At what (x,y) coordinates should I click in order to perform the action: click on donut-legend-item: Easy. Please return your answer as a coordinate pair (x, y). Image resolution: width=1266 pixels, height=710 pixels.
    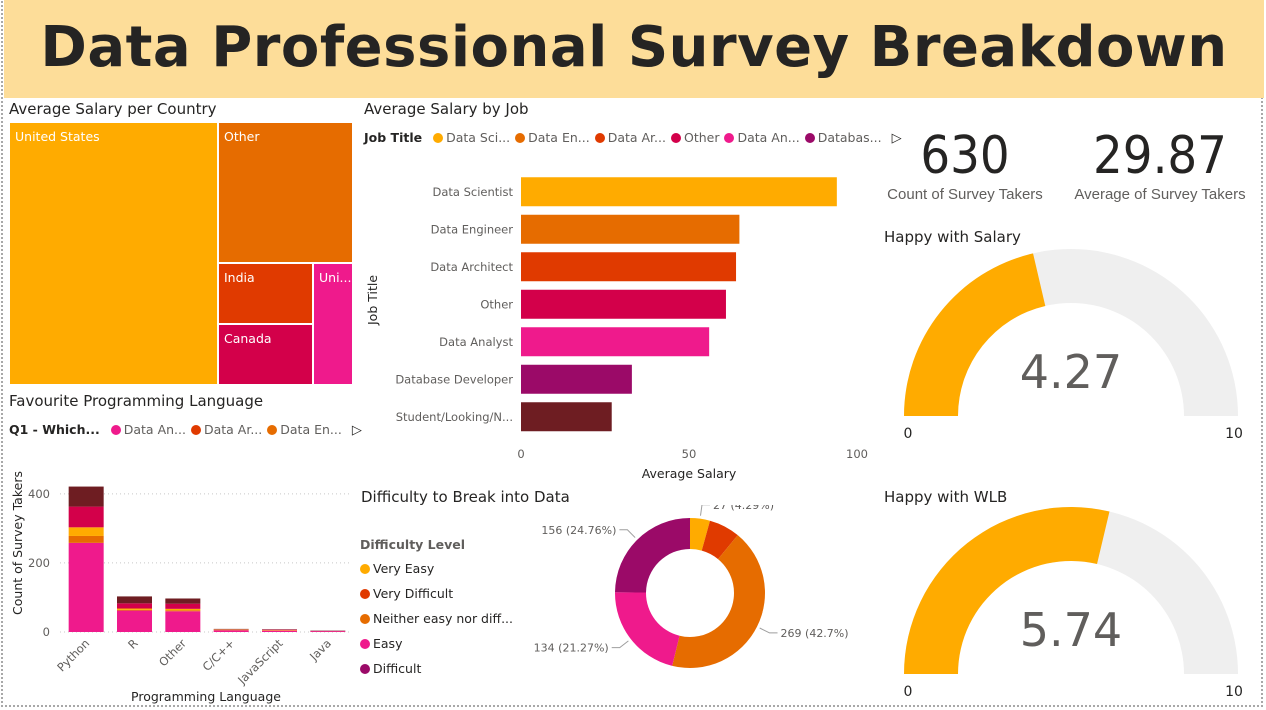
    Looking at the image, I should click on (436, 647).